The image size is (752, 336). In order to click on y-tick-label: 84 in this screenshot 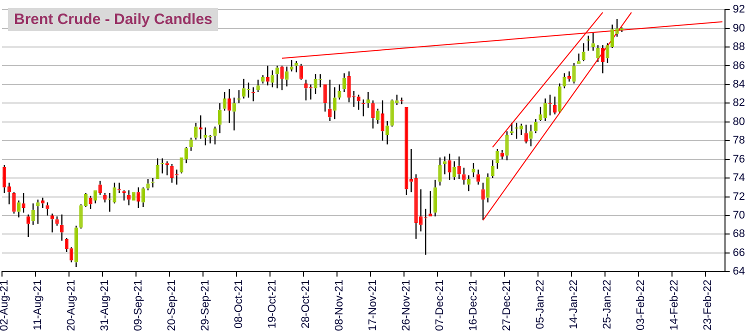, I will do `click(739, 84)`.